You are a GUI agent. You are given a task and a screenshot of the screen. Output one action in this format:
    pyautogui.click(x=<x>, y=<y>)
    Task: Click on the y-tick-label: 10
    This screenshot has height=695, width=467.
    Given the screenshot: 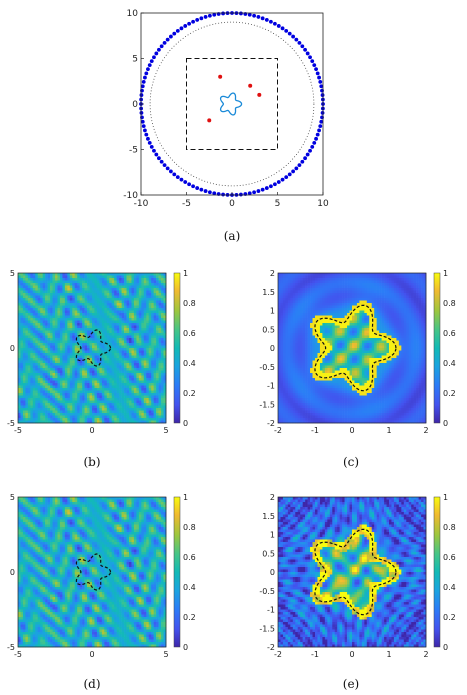 What is the action you would take?
    pyautogui.click(x=133, y=14)
    